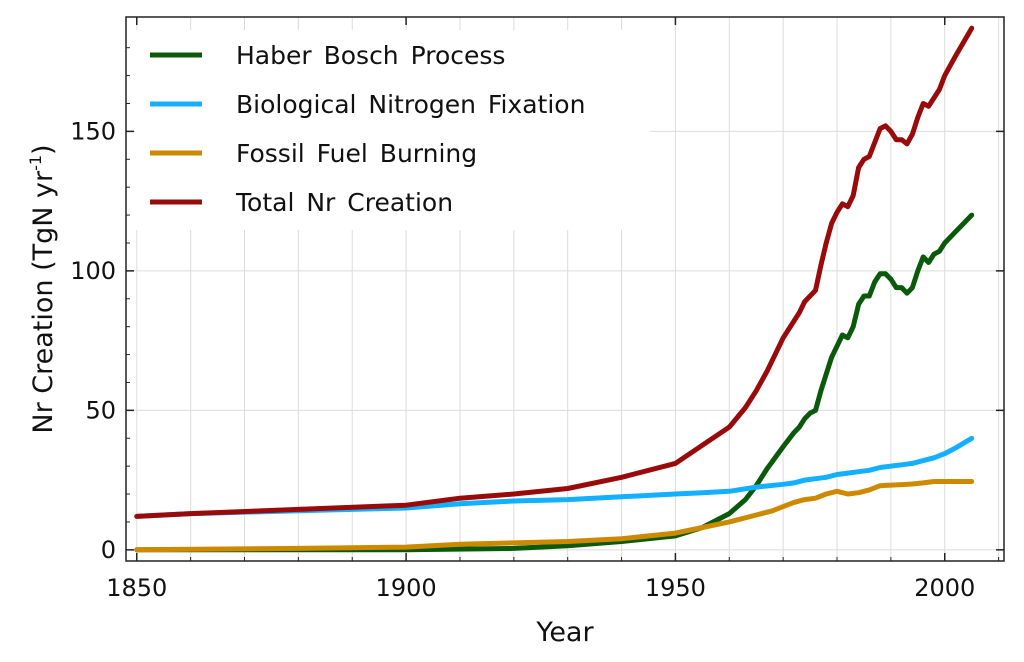 The height and width of the screenshot is (662, 1024). Describe the element at coordinates (100, 410) in the screenshot. I see `y-tick-label: 50` at that location.